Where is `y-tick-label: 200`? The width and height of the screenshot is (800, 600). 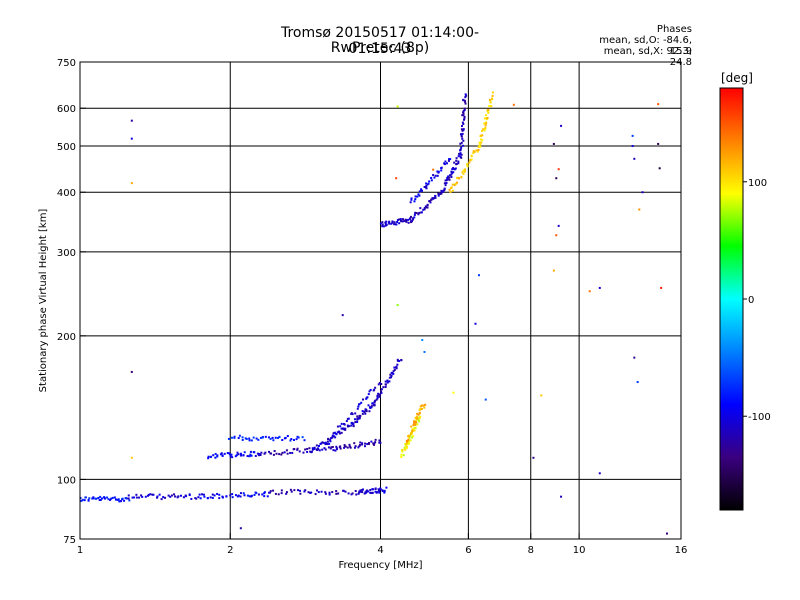 y-tick-label: 200 is located at coordinates (66, 337).